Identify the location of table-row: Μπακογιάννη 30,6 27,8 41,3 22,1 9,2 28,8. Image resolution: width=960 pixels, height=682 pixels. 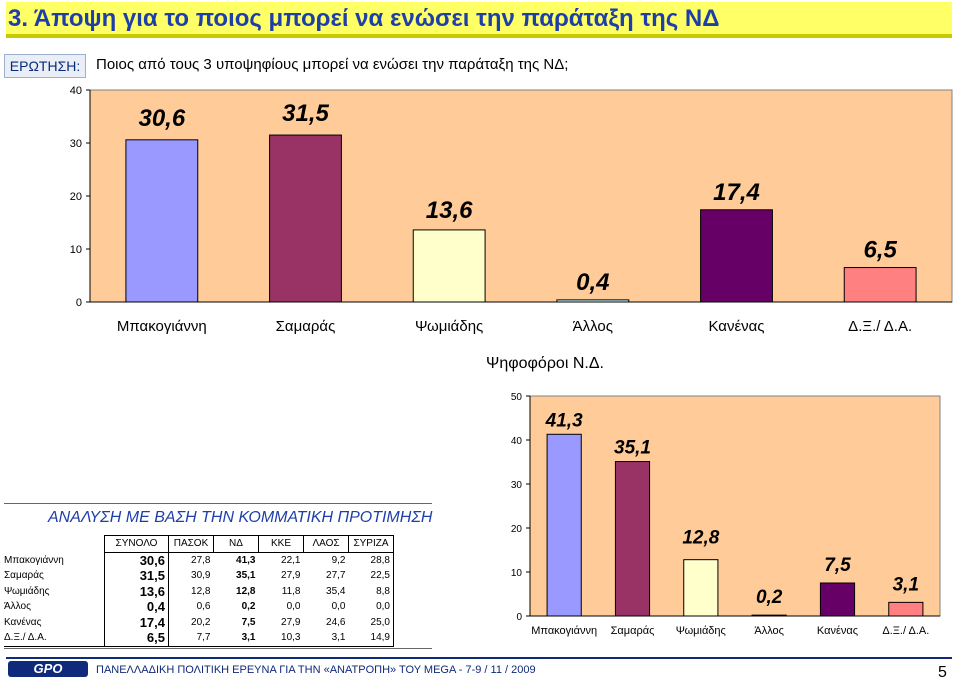
(199, 560).